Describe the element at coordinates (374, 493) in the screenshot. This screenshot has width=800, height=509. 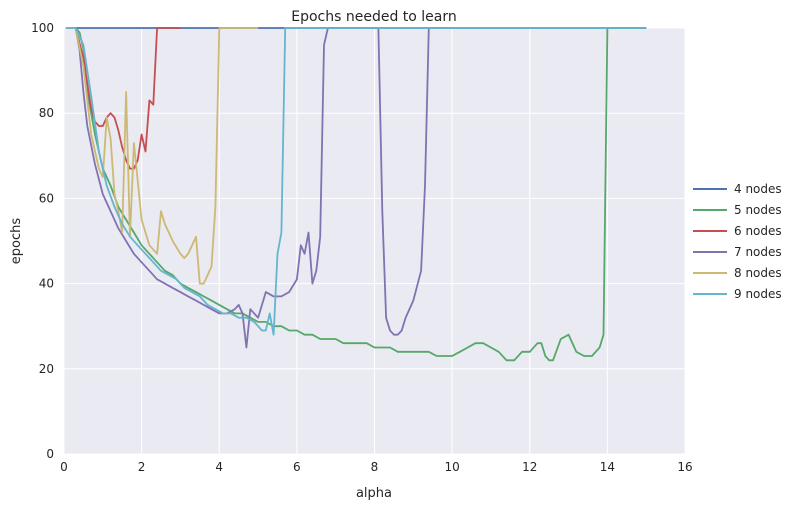
I see `x-axis-label: alpha` at that location.